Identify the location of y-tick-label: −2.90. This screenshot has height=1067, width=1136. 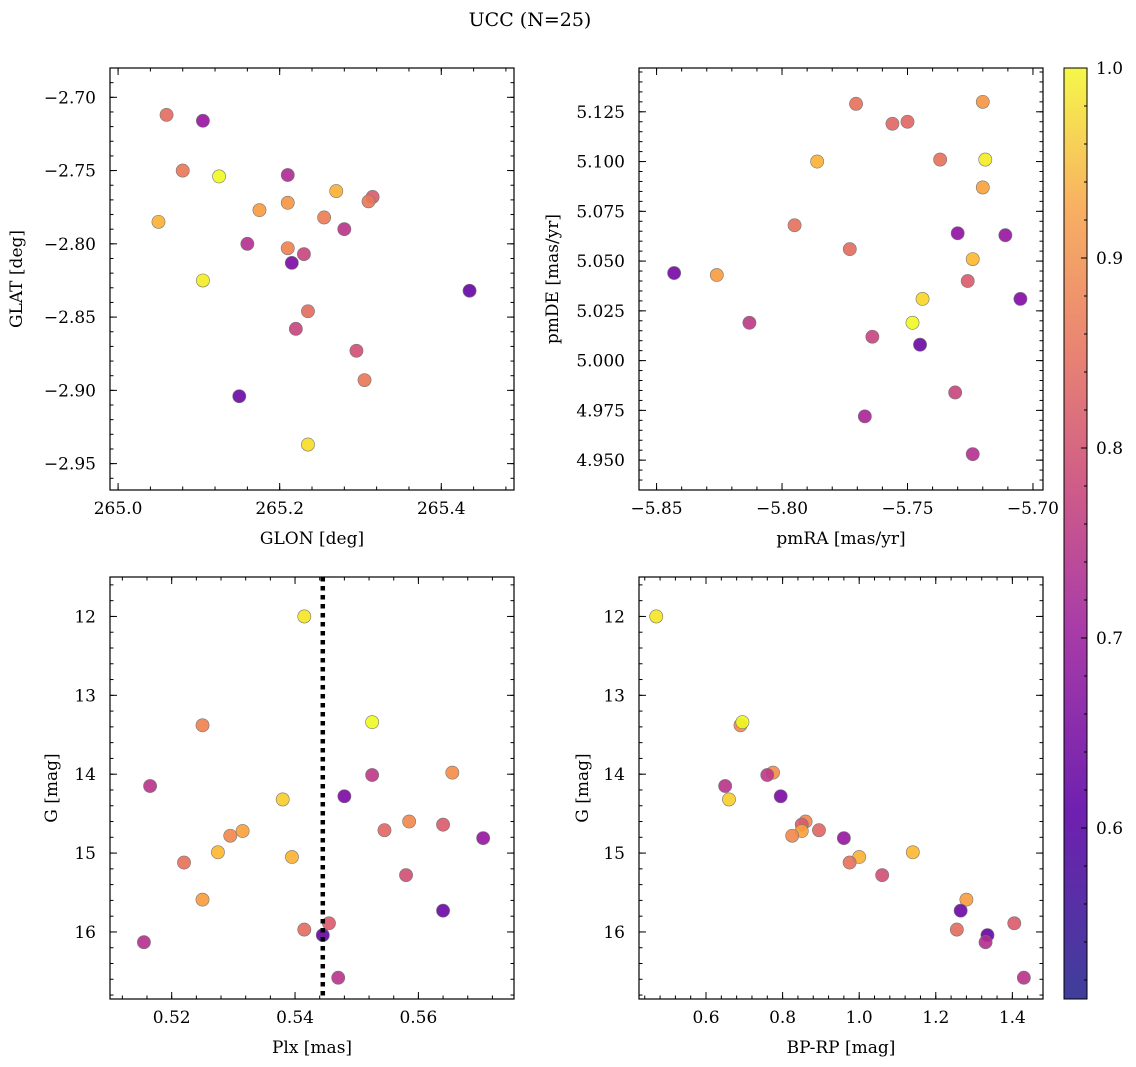
(70, 391).